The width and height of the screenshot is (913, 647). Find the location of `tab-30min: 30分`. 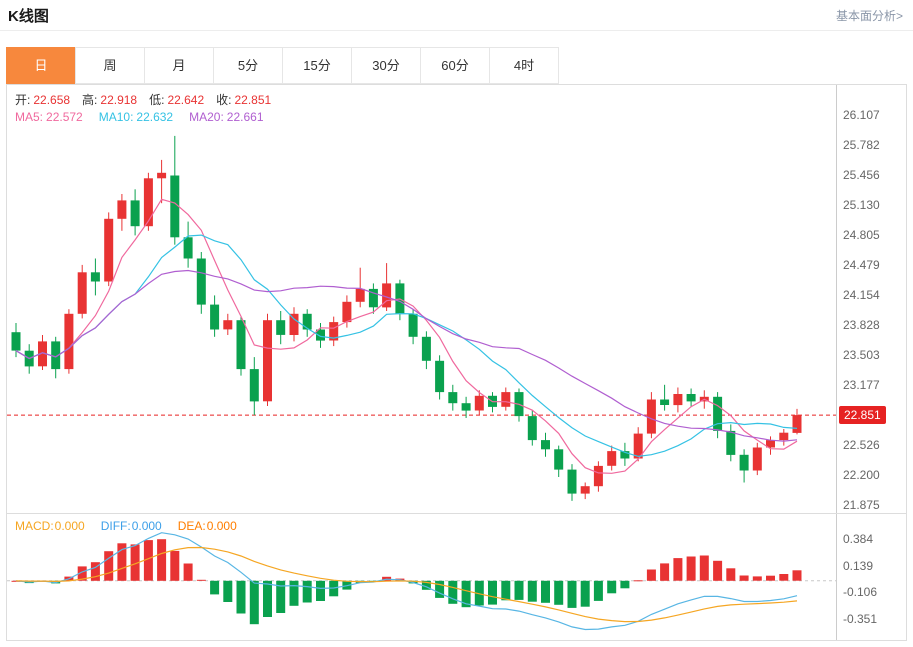

tab-30min: 30分 is located at coordinates (386, 65).